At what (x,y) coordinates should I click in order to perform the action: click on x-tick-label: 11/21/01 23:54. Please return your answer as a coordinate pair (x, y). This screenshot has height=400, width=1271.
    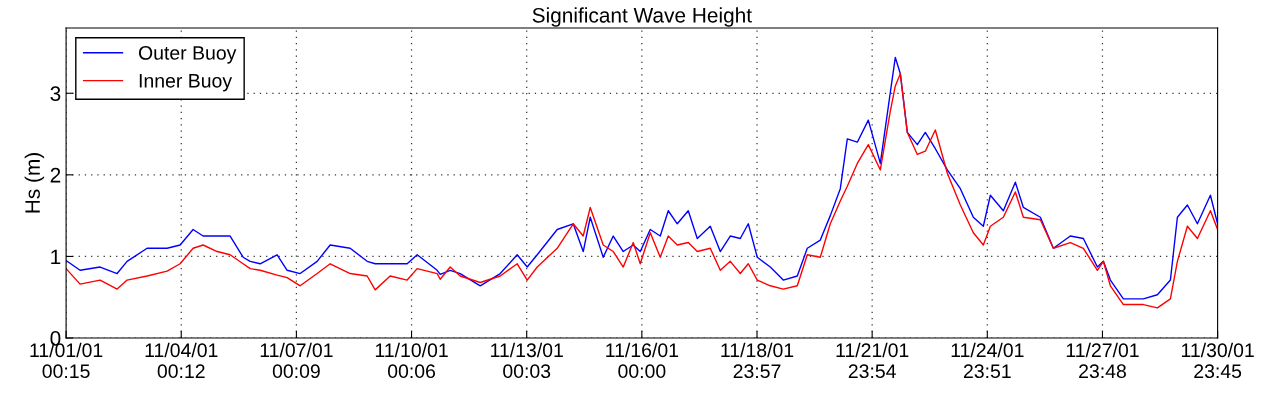
    Looking at the image, I should click on (872, 360).